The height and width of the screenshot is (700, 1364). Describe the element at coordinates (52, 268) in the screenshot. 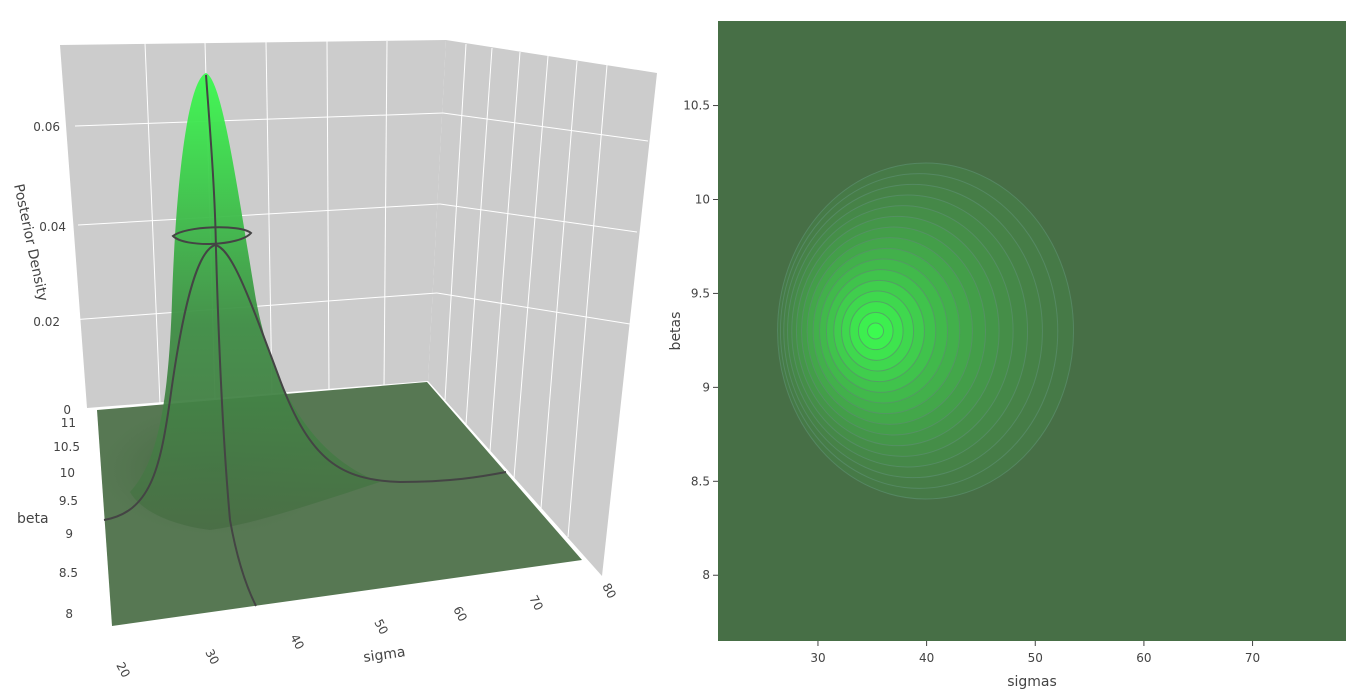

I see `z-tick-labels: 0 0.02 0.04 0.06` at that location.